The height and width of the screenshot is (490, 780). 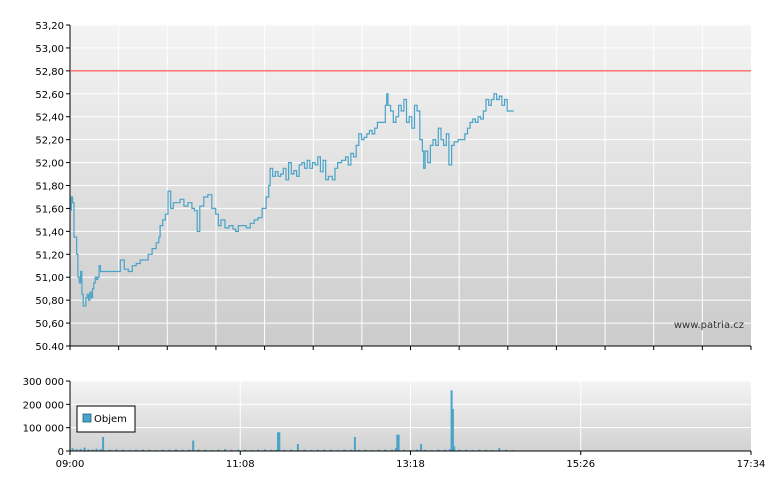 What do you see at coordinates (709, 325) in the screenshot?
I see `watermark: www.patria.cz` at bounding box center [709, 325].